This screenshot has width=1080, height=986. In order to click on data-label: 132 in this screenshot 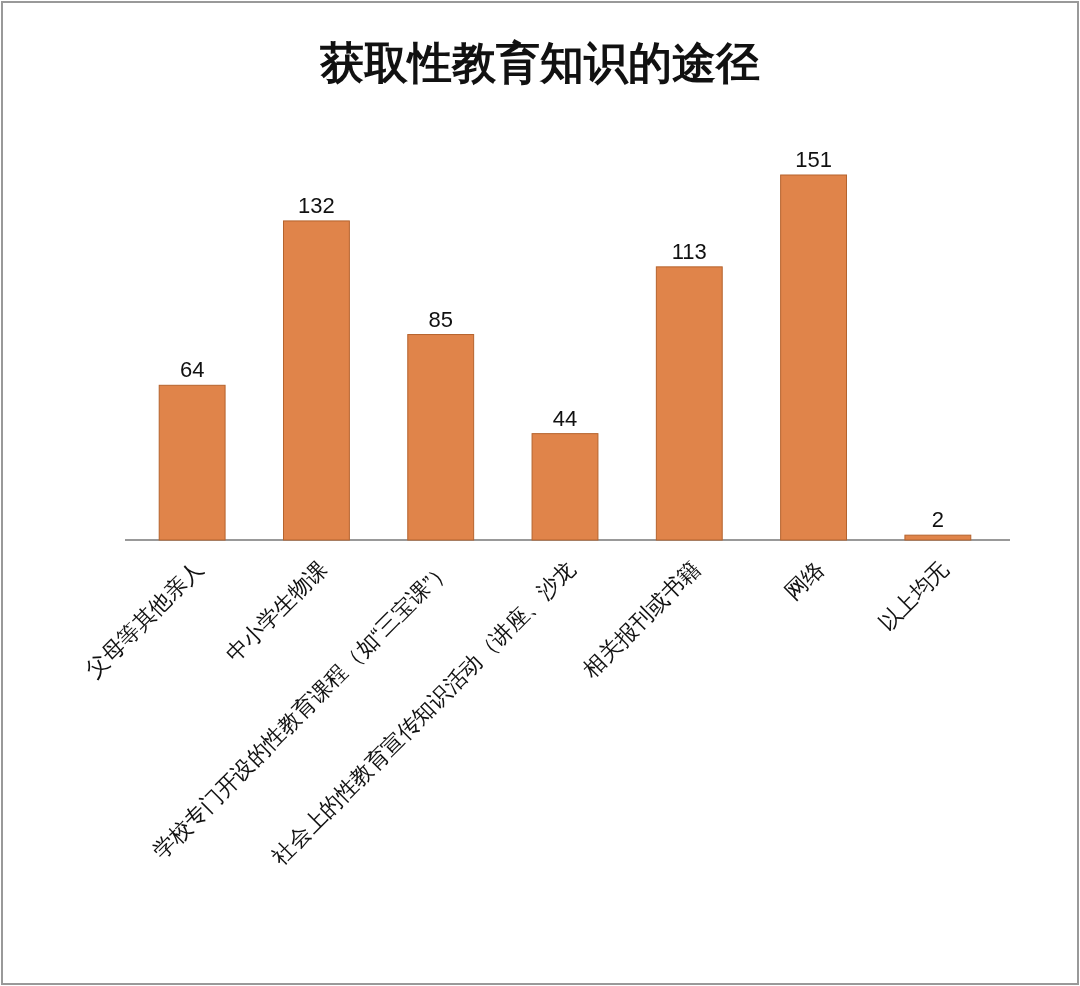, I will do `click(316, 205)`.